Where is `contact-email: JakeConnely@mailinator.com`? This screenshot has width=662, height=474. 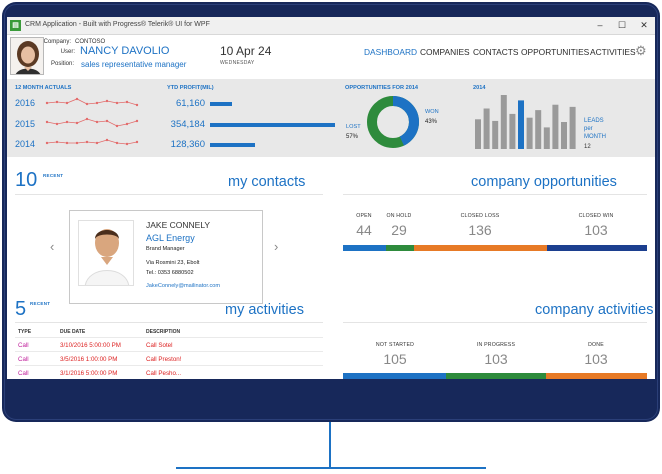 contact-email: JakeConnely@mailinator.com is located at coordinates (183, 286).